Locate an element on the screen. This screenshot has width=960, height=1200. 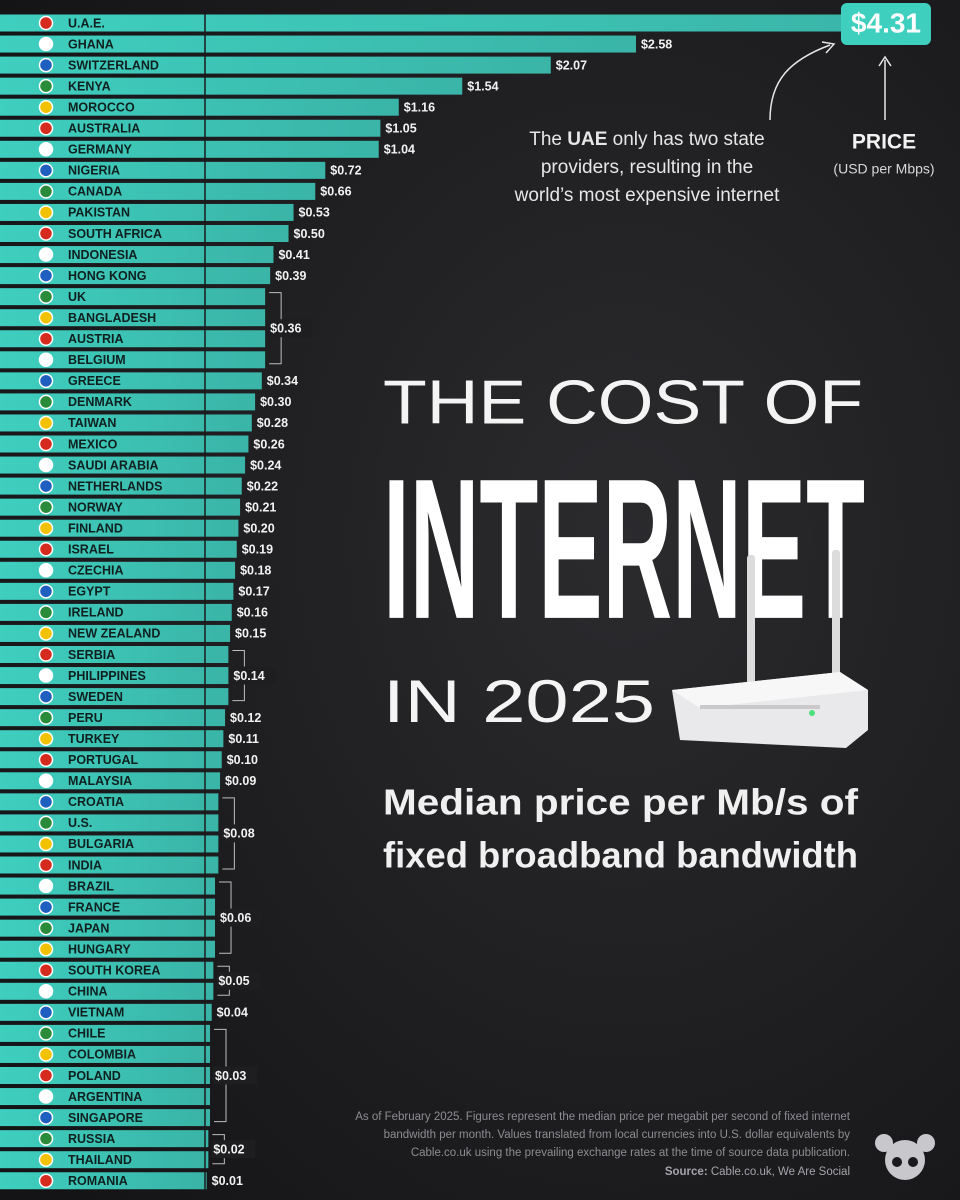
category-label: PERU is located at coordinates (85, 718).